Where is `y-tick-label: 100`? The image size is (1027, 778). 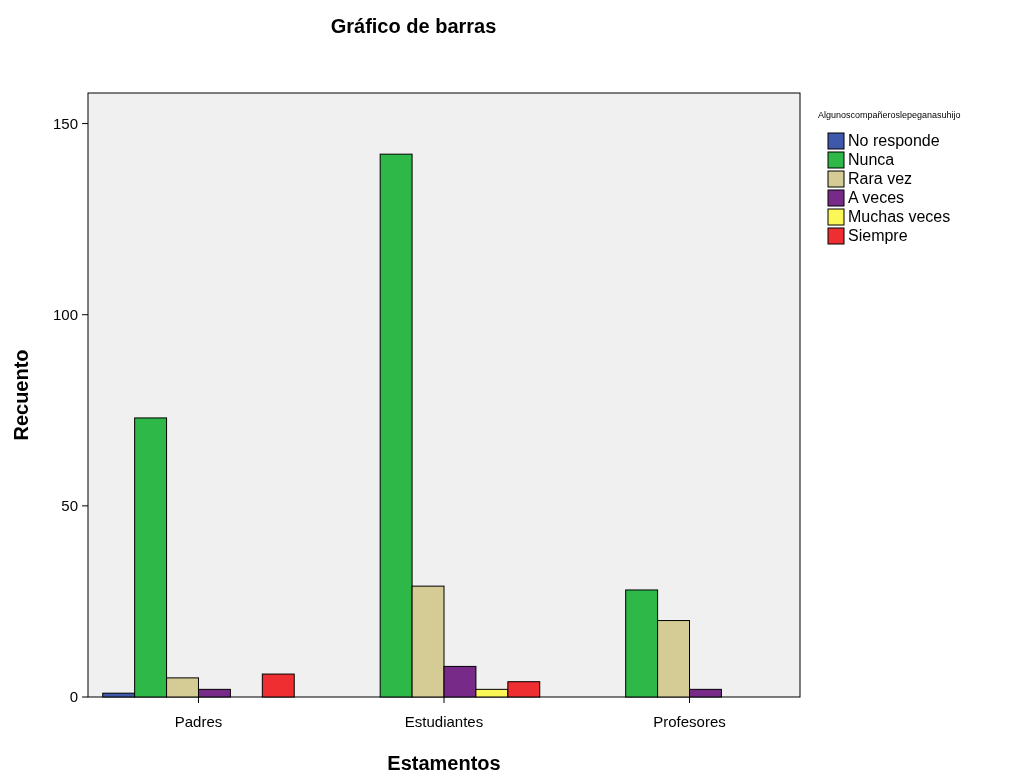
y-tick-label: 100 is located at coordinates (65, 314).